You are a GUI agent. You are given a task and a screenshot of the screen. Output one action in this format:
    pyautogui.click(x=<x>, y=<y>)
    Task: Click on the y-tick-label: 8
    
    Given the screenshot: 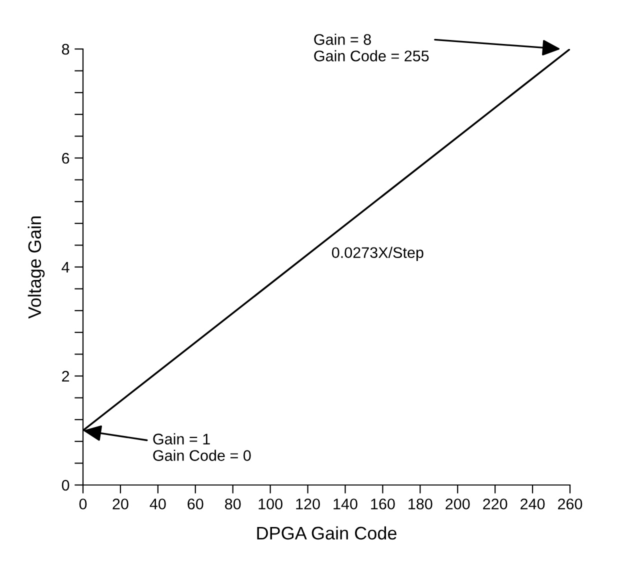 What is the action you would take?
    pyautogui.click(x=66, y=49)
    